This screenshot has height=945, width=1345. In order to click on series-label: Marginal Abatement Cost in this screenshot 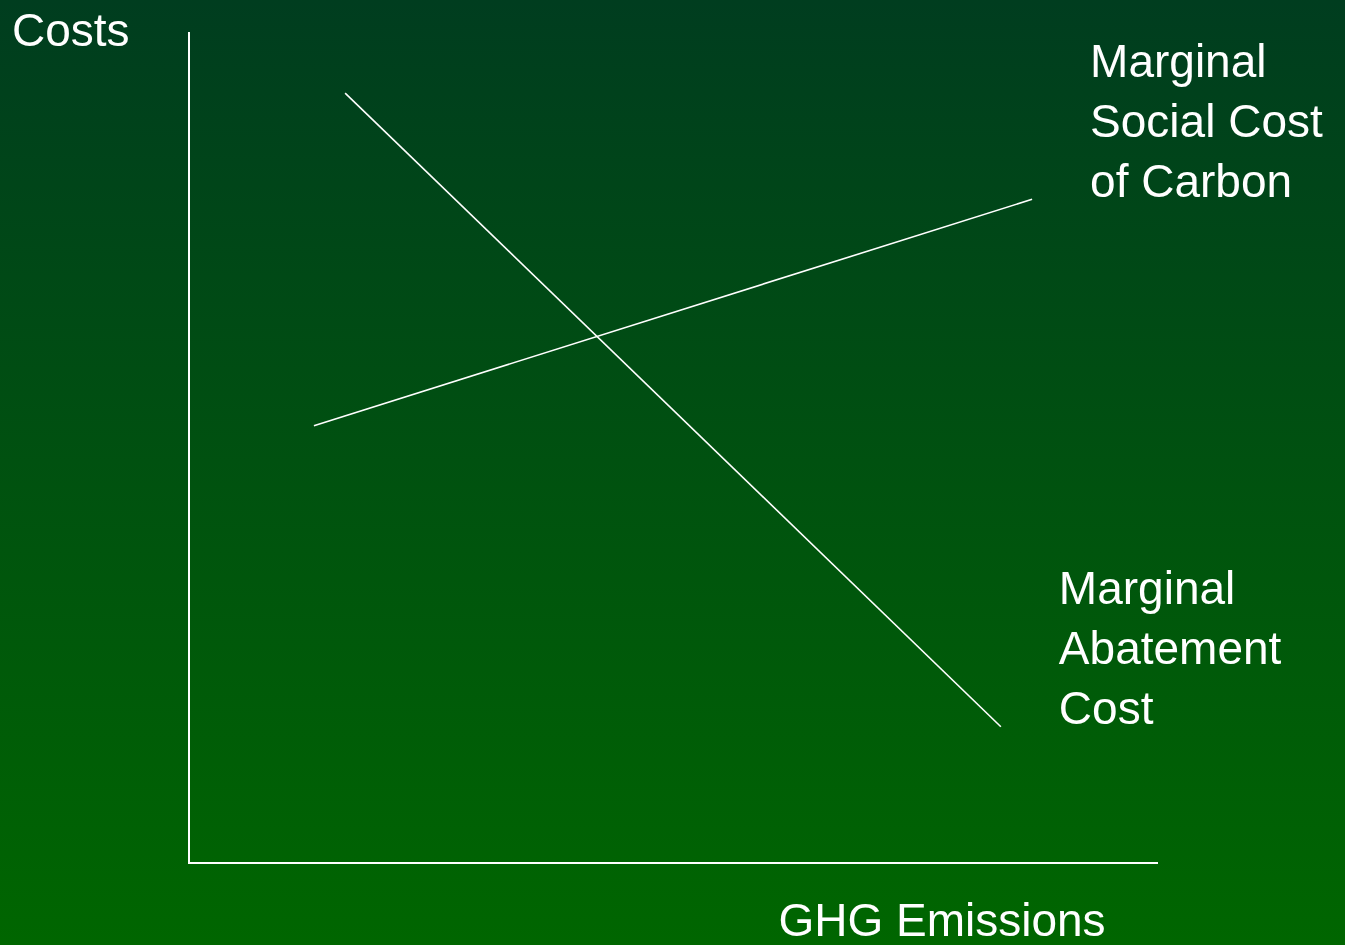, I will do `click(1170, 648)`.